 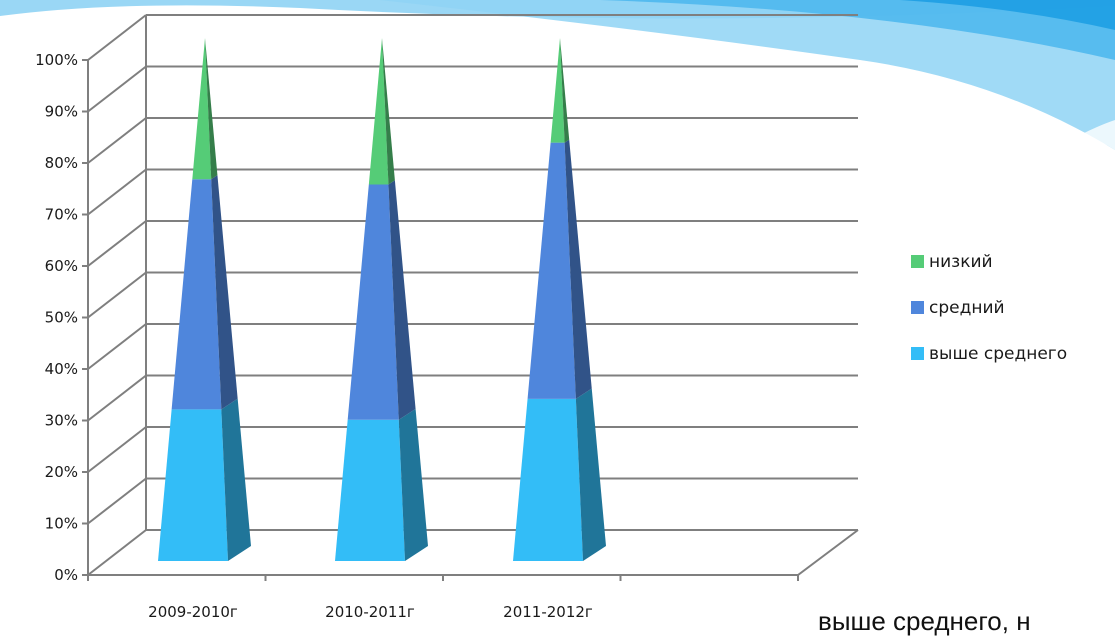 I want to click on x-category-label: 2009-2010г, so click(x=193, y=612).